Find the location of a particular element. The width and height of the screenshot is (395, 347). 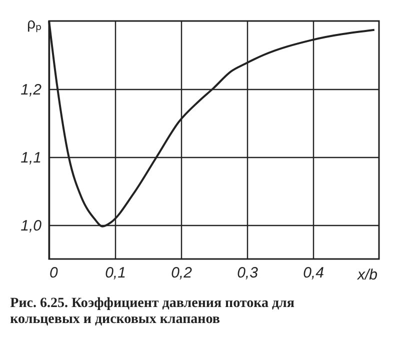

y-axis-title: ρₚ is located at coordinates (34, 24).